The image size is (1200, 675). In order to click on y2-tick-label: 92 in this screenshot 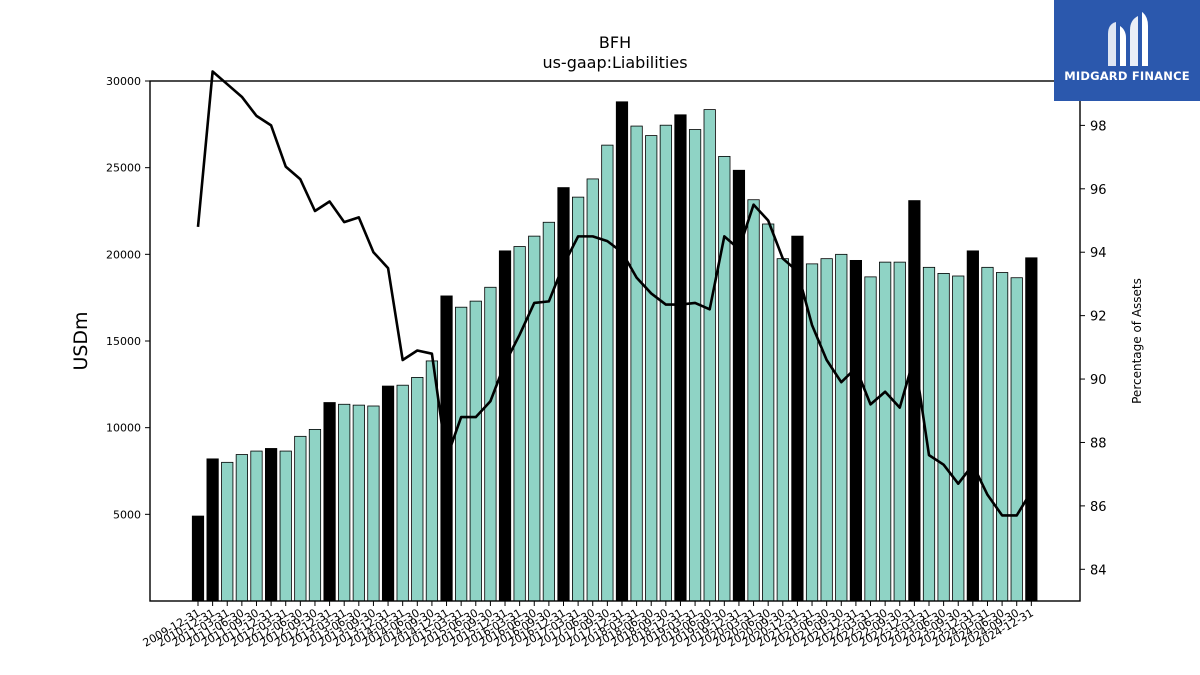, I will do `click(1098, 317)`.